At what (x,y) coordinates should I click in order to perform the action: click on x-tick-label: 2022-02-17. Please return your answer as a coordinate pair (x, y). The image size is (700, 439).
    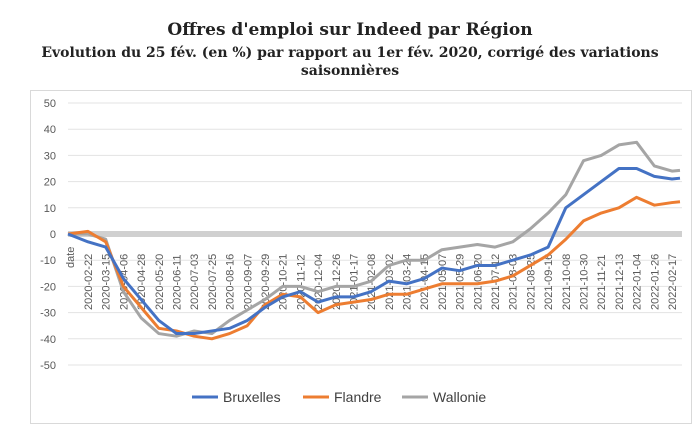
    Looking at the image, I should click on (673, 282).